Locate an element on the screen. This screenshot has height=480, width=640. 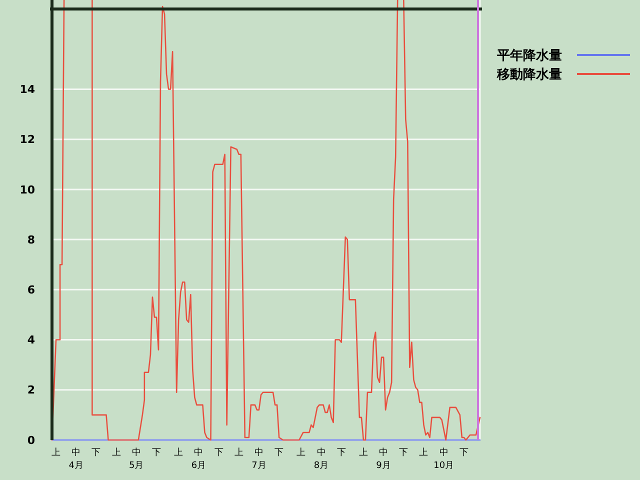
y-tick-label: 8 is located at coordinates (31, 239).